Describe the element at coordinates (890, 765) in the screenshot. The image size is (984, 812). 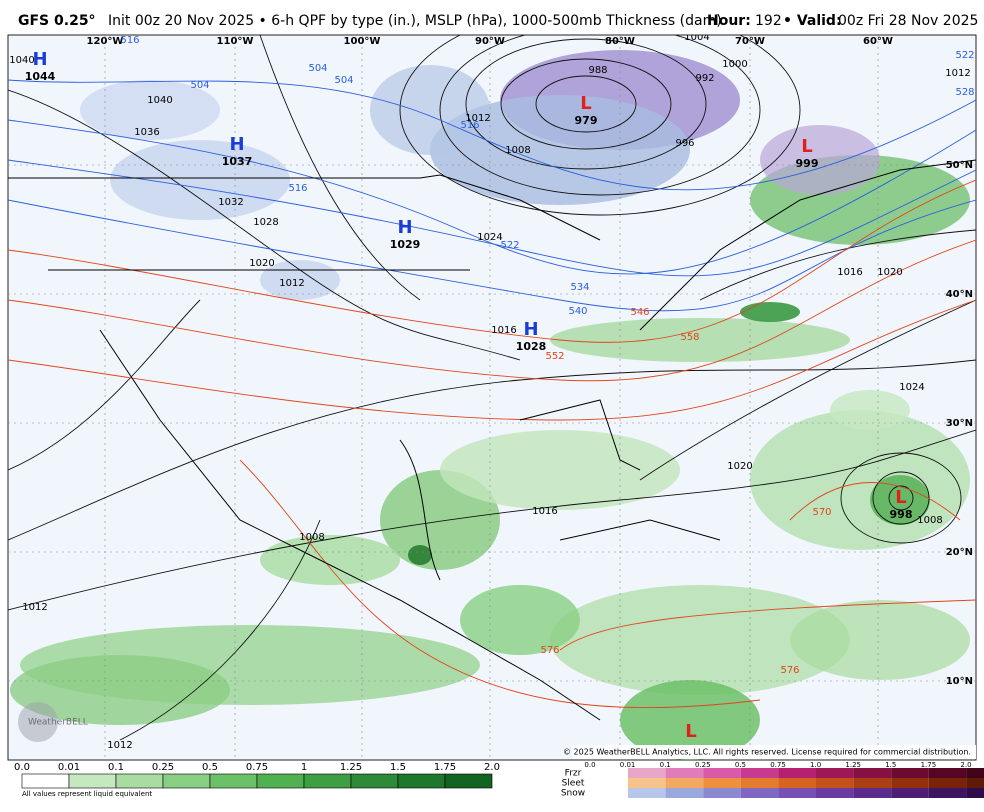
I see `type-tick-label: 1.5` at that location.